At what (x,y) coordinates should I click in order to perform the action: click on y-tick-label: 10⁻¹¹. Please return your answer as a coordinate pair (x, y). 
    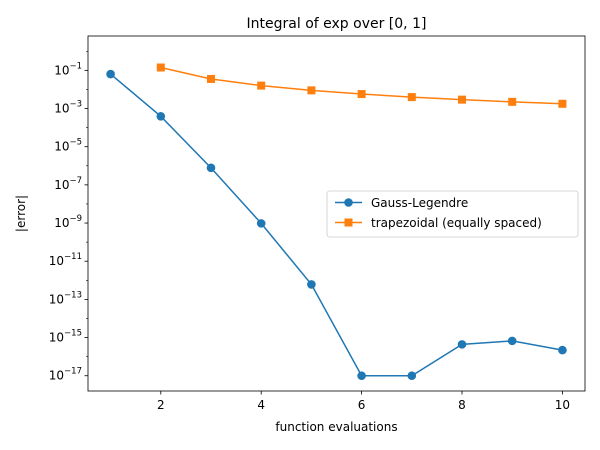
    Looking at the image, I should click on (65, 260).